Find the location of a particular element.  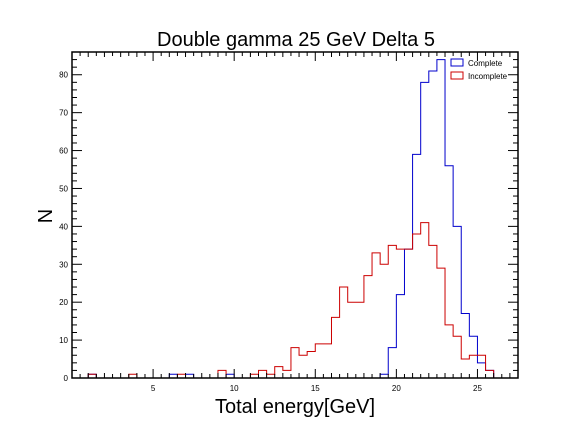

x-tick-label: 25 is located at coordinates (477, 388).